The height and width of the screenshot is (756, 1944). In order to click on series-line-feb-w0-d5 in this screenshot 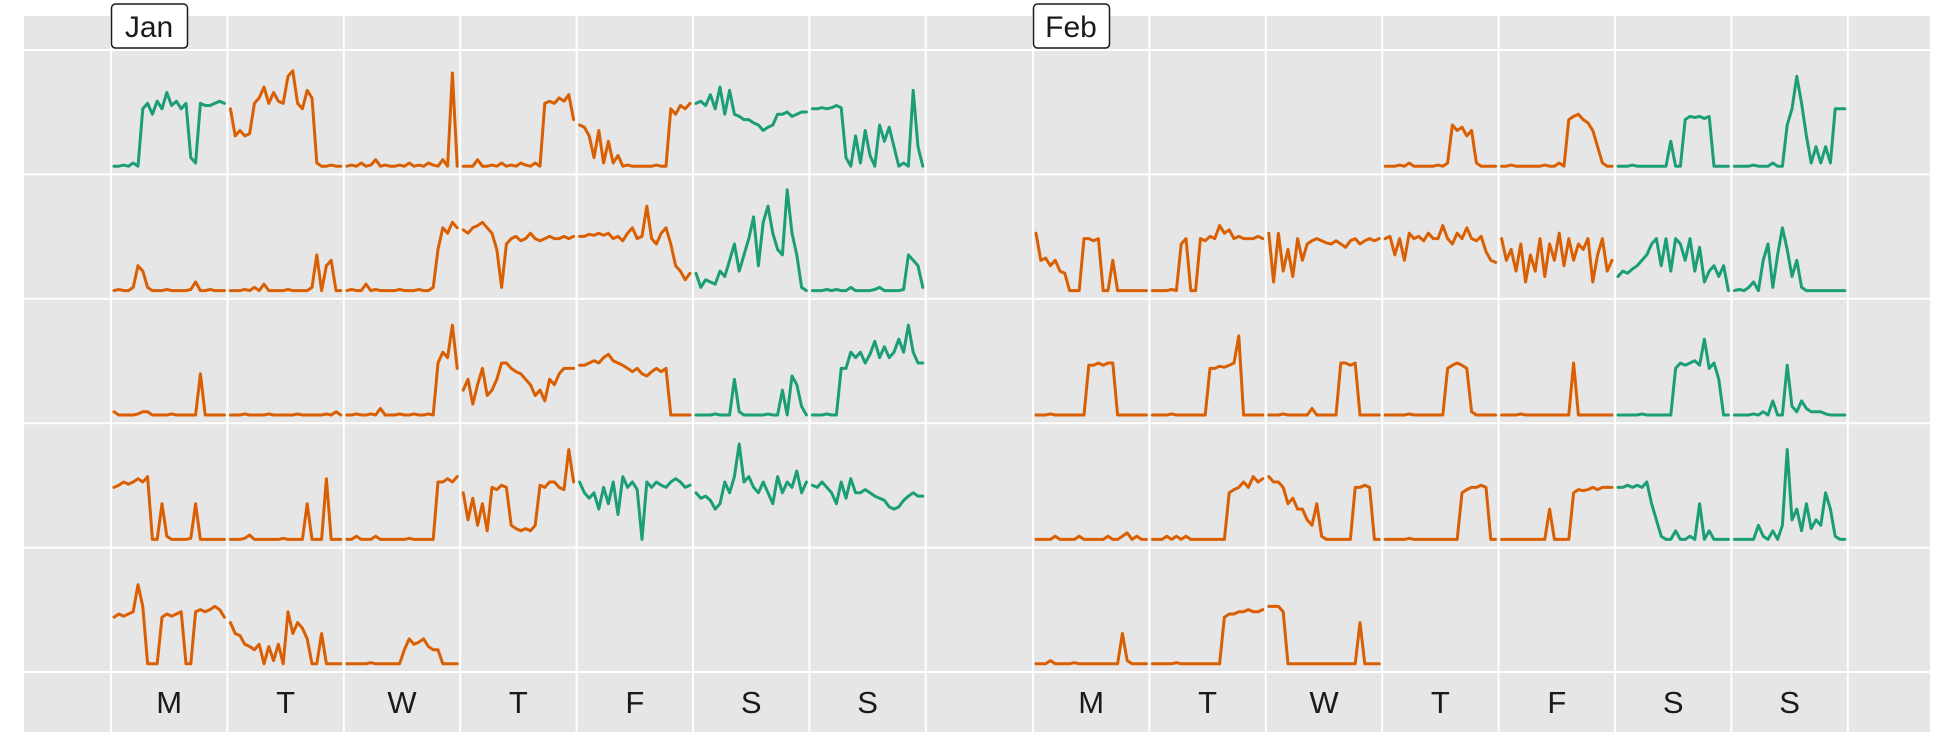, I will do `click(1673, 141)`.